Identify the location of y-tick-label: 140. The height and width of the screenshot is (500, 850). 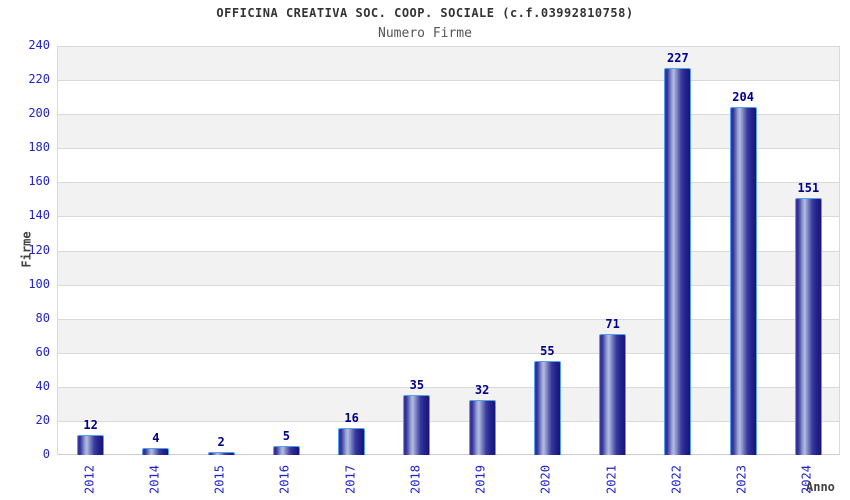
(39, 215).